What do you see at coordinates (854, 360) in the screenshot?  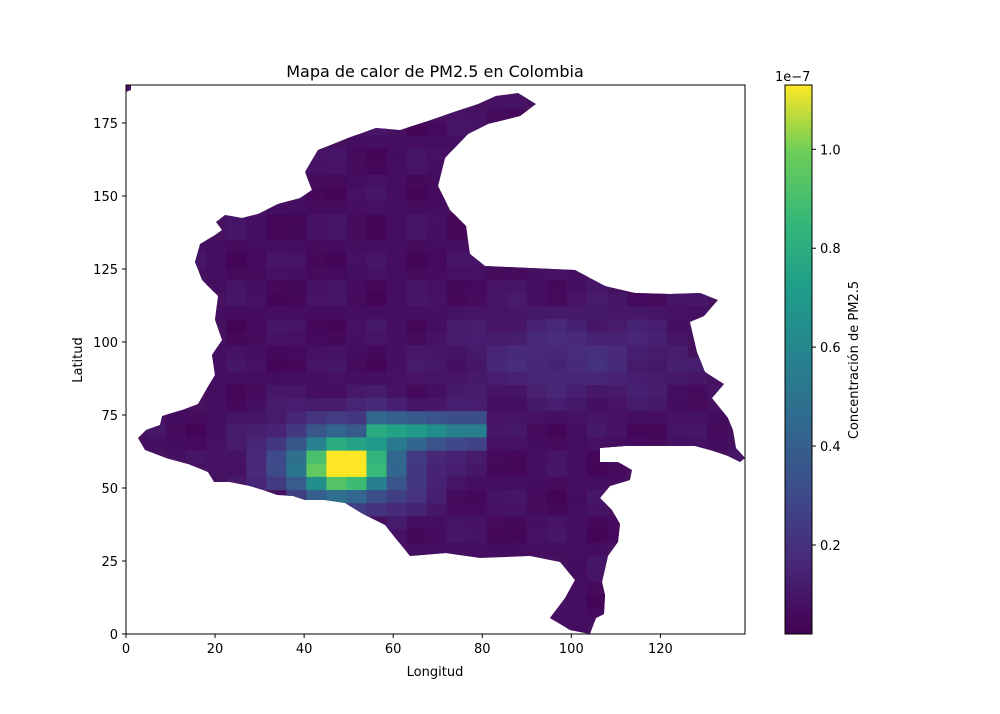 I see `colorbar-label: Concentración de PM2.5` at bounding box center [854, 360].